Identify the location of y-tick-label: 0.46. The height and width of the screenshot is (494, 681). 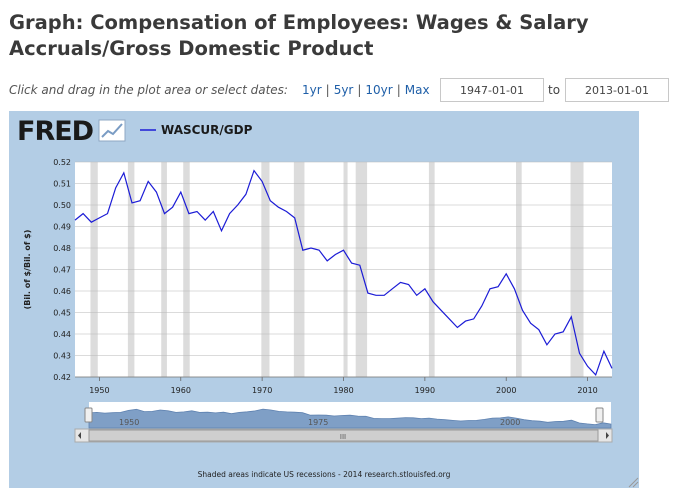
(62, 291).